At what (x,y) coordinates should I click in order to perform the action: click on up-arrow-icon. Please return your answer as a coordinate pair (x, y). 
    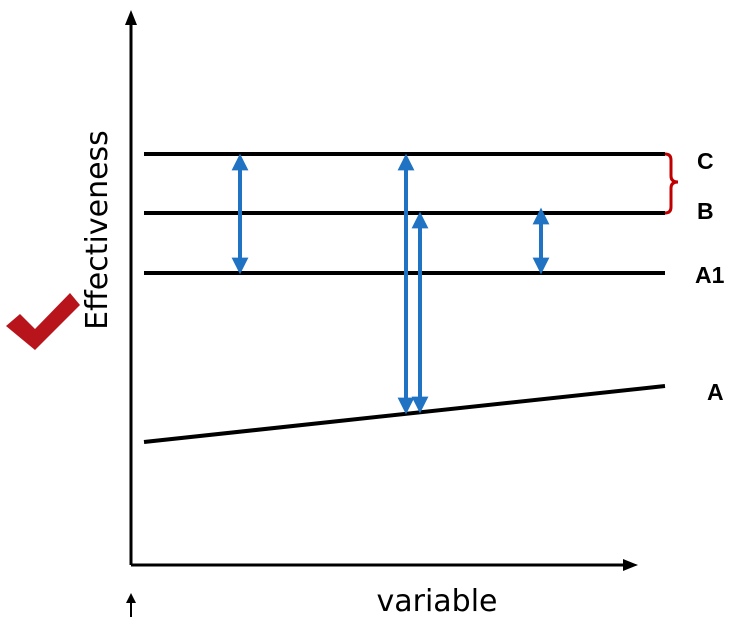
    Looking at the image, I should click on (131, 605).